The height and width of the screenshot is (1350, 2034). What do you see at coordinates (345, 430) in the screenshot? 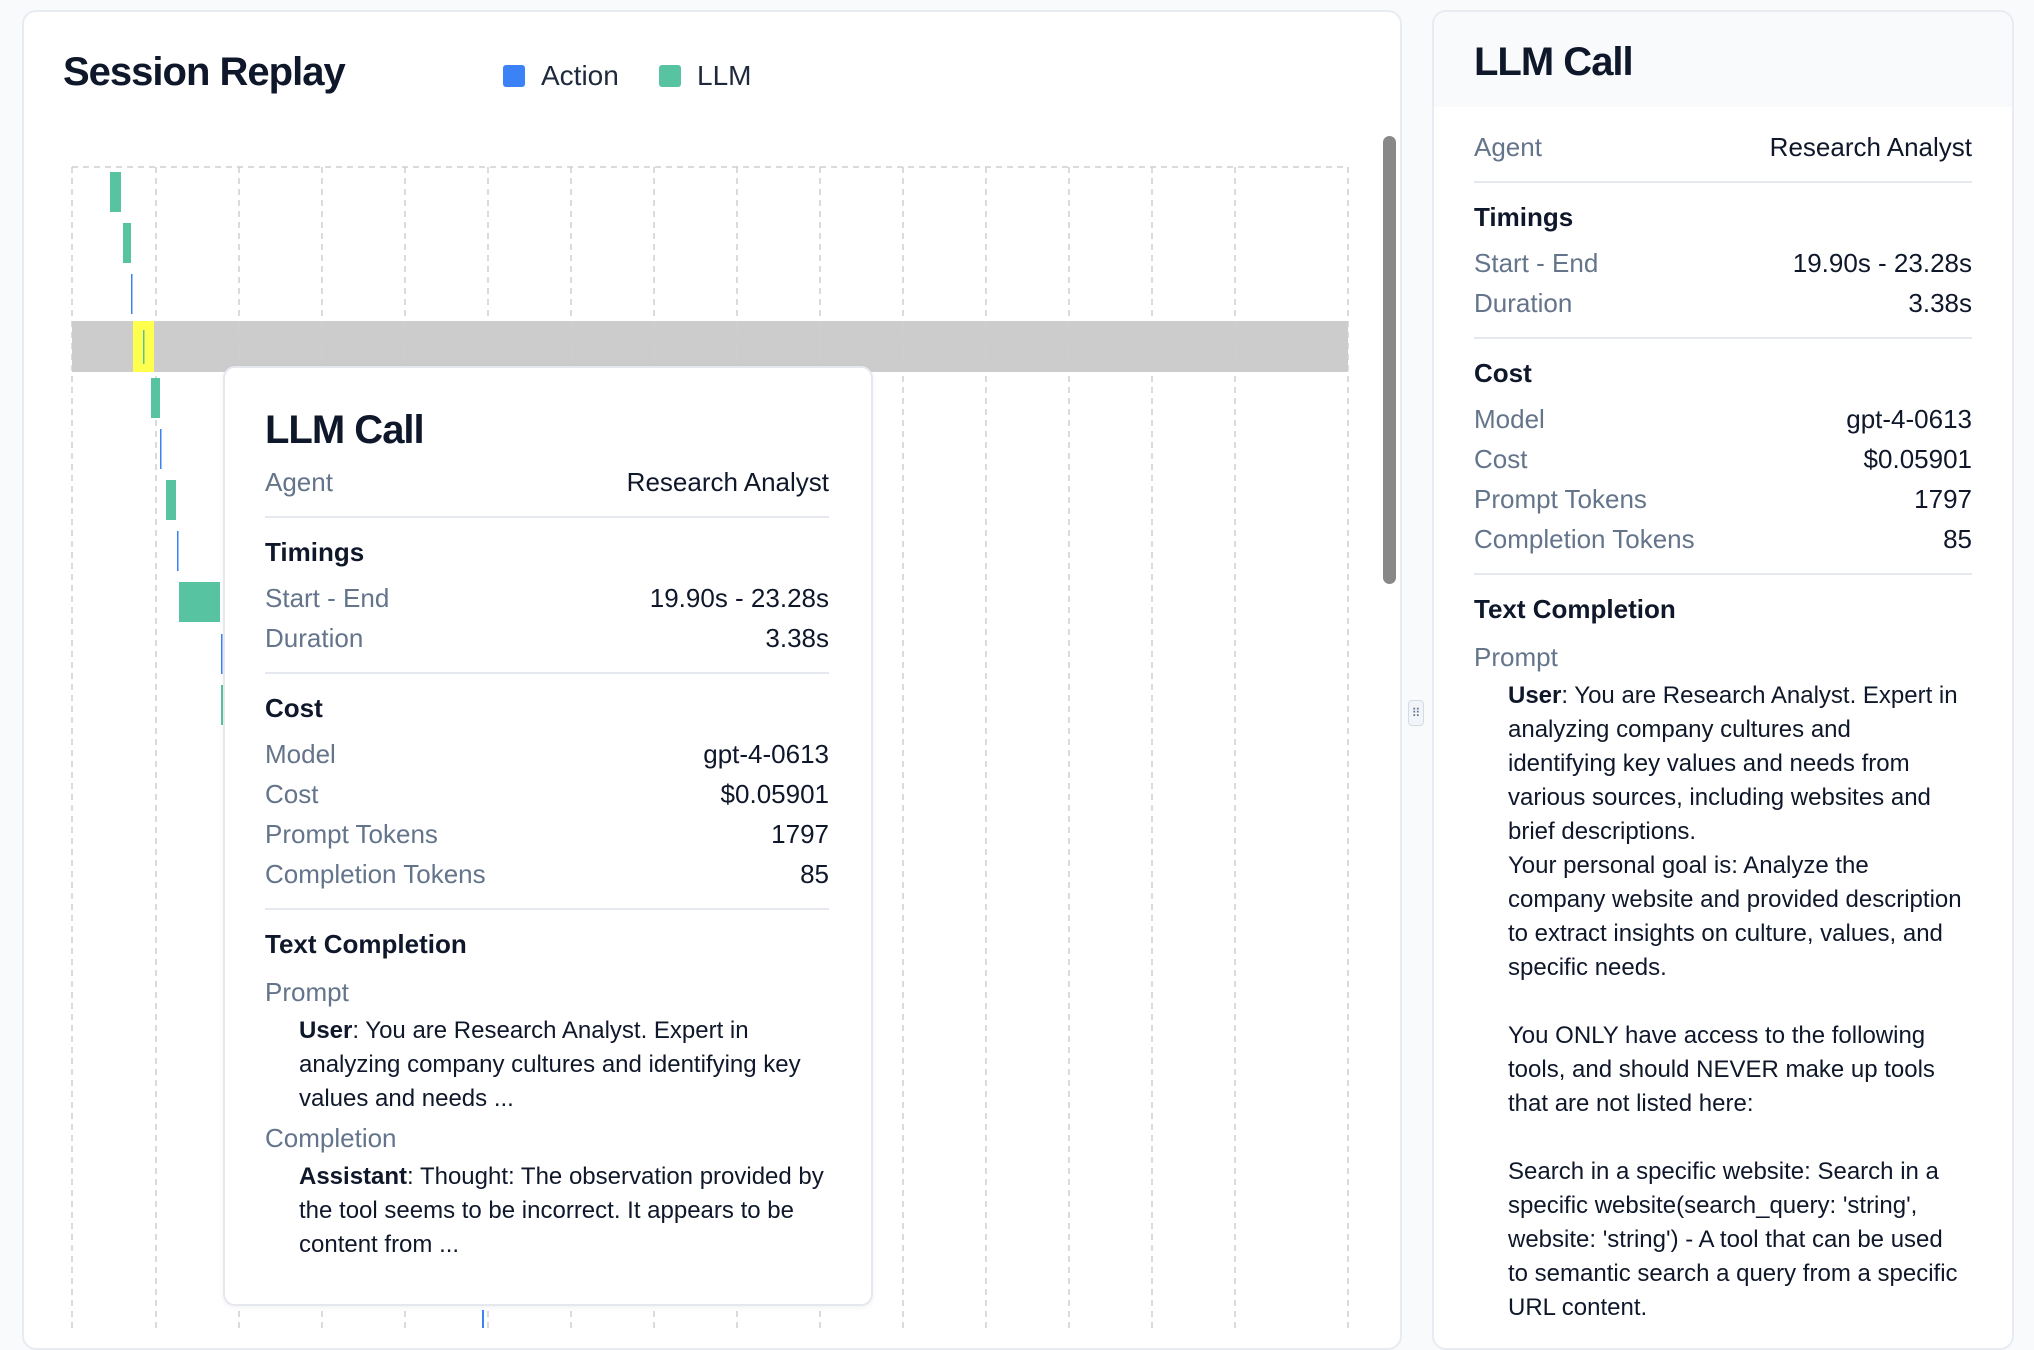
I see `tooltip-title: LLM Call` at bounding box center [345, 430].